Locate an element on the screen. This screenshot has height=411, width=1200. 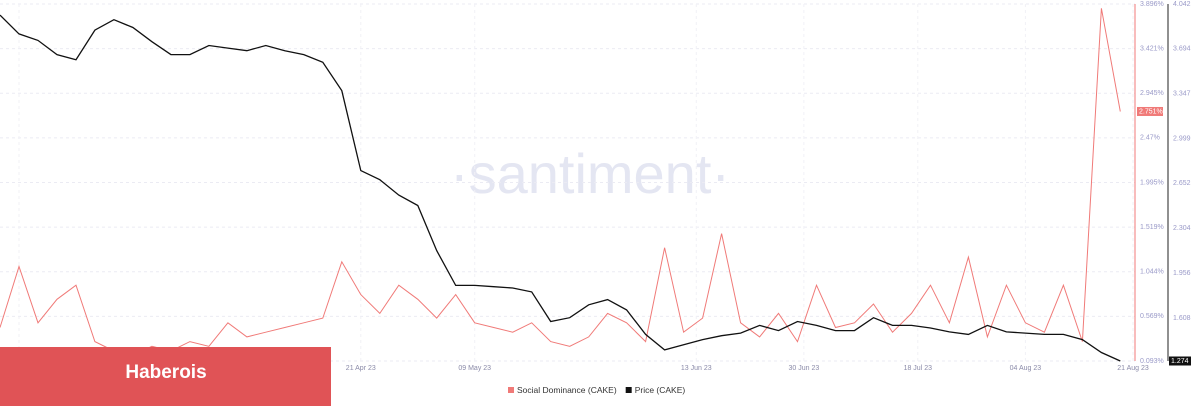
watermark: ·santiment· is located at coordinates (590, 173).